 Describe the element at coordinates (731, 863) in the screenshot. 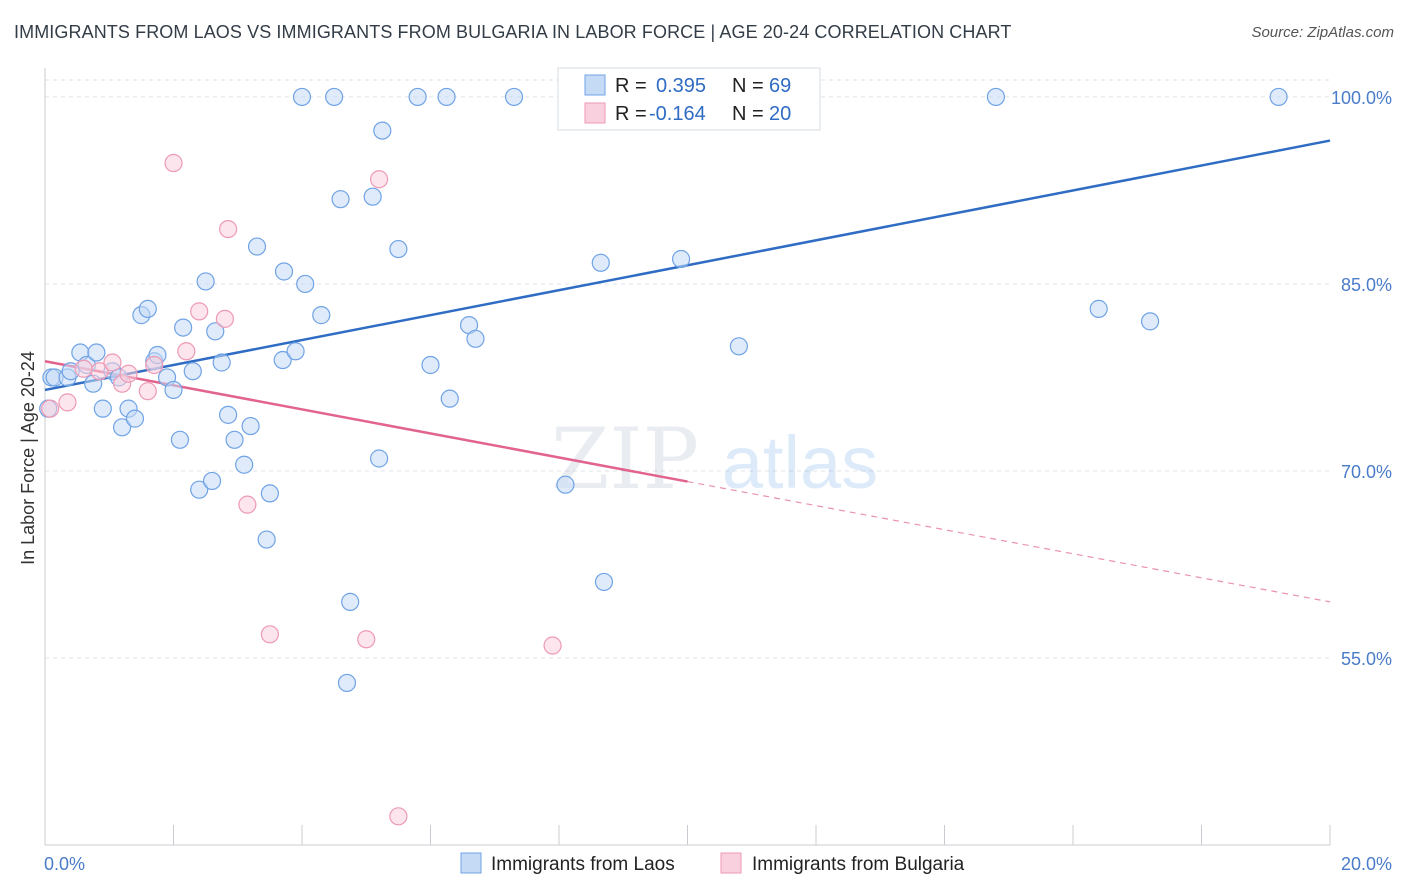

I see `series-swatch-bulgaria` at that location.